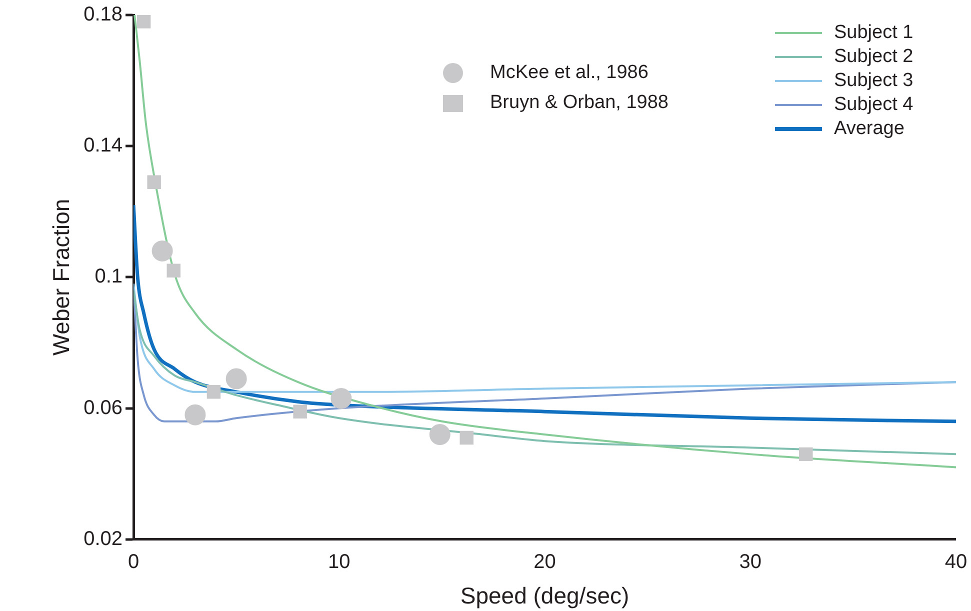  What do you see at coordinates (108, 277) in the screenshot?
I see `y-tick-label: 0.1` at bounding box center [108, 277].